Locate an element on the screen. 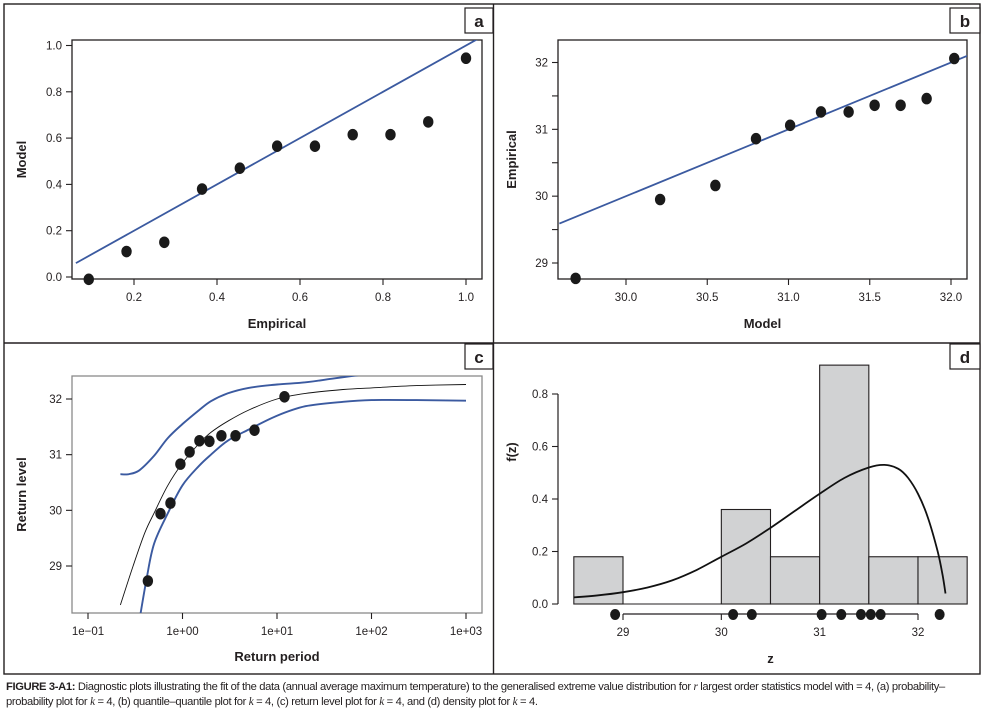 This screenshot has height=721, width=983. x-tick-label: 30.0 is located at coordinates (626, 298).